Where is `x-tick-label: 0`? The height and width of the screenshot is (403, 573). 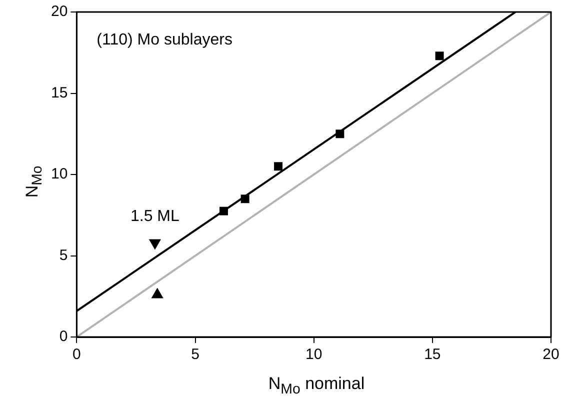
x-tick-label: 0 is located at coordinates (76, 355).